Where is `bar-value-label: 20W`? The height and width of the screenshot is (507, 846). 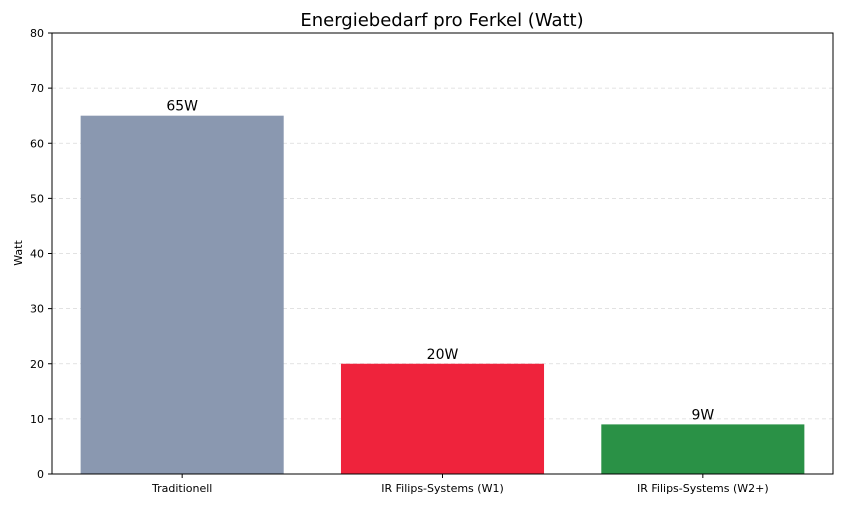 bar-value-label: 20W is located at coordinates (443, 355).